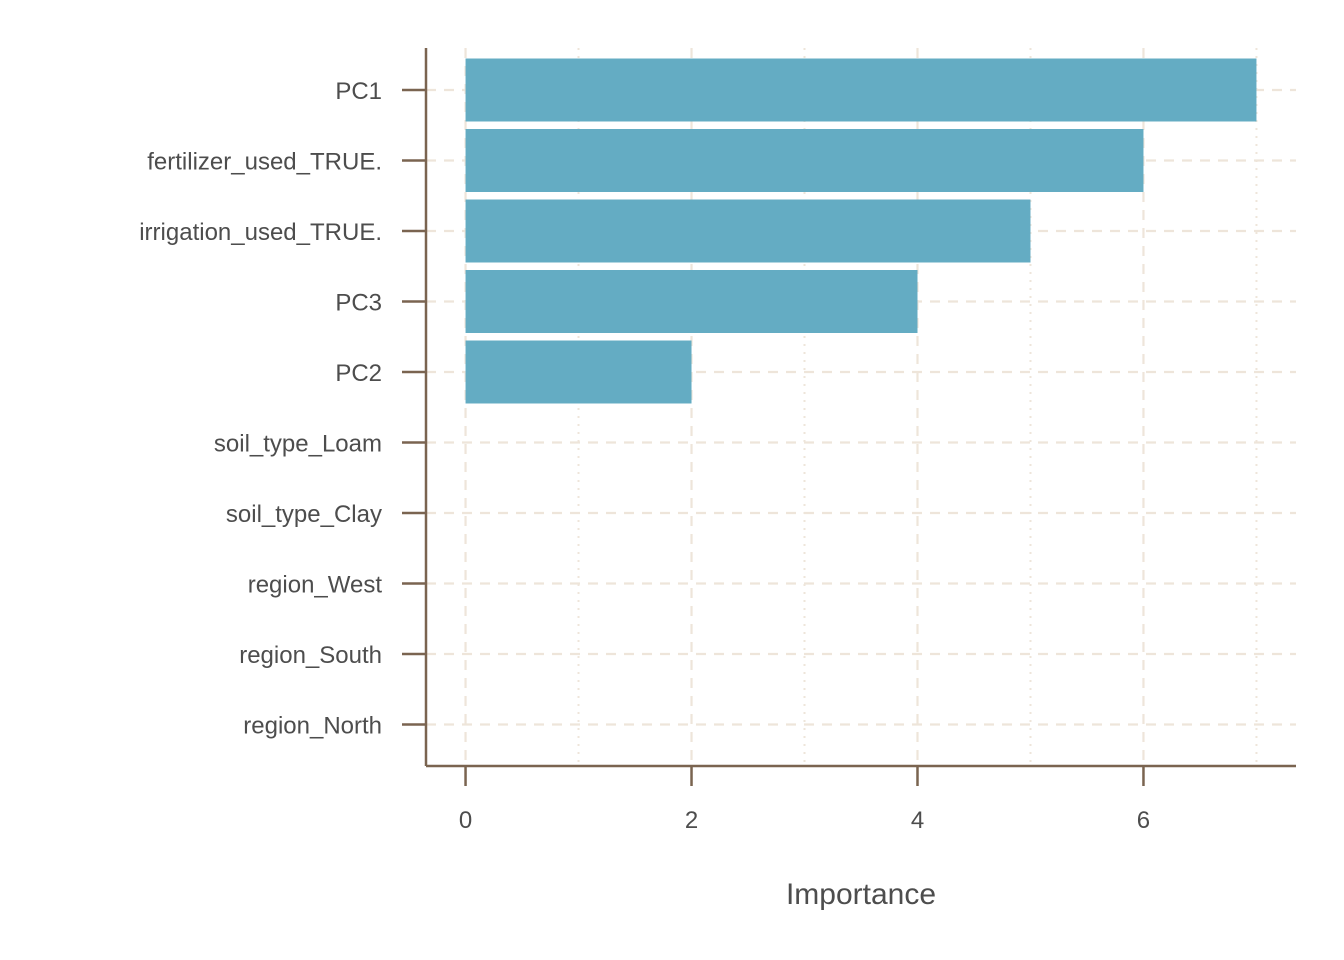 This screenshot has height=960, width=1344. Describe the element at coordinates (264, 162) in the screenshot. I see `y-tick-label: fertilizer_used_TRUE.` at that location.